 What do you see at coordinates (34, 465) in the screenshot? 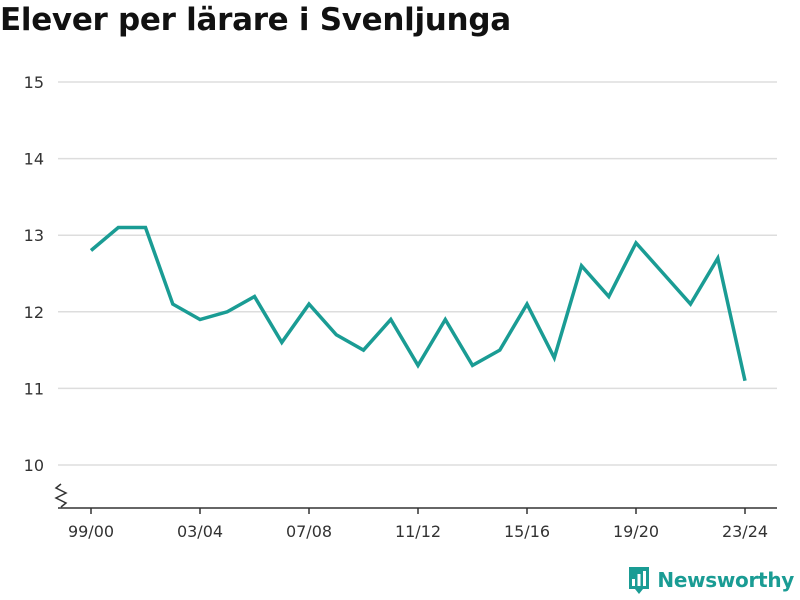
I see `y-tick-label: 10` at bounding box center [34, 465].